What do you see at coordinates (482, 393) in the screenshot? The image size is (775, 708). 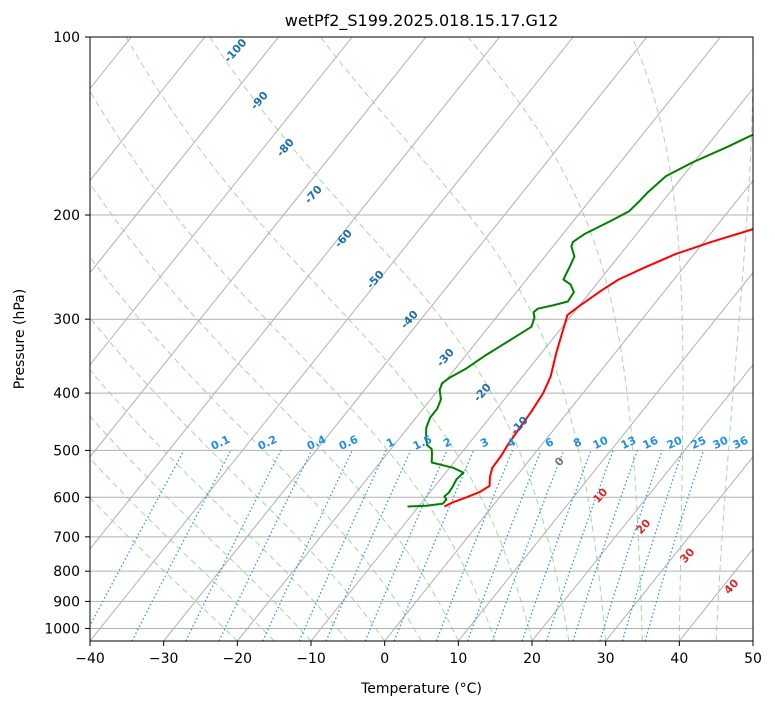 I see `dry-adiabat-label: -20` at bounding box center [482, 393].